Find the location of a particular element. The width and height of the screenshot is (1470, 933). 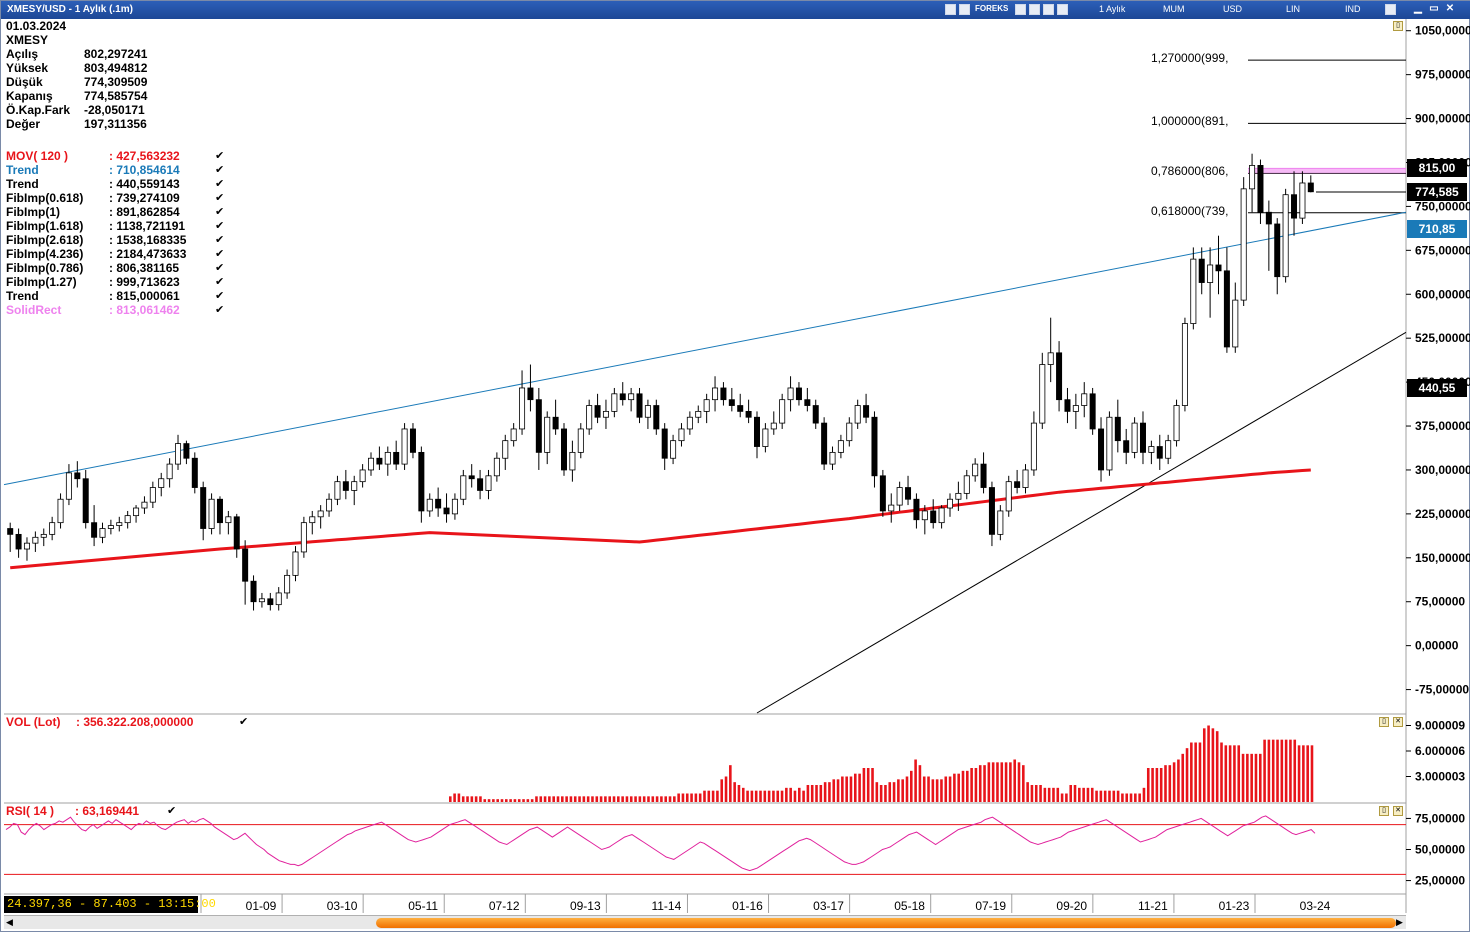

info-symbol: XMESY is located at coordinates (27, 40).